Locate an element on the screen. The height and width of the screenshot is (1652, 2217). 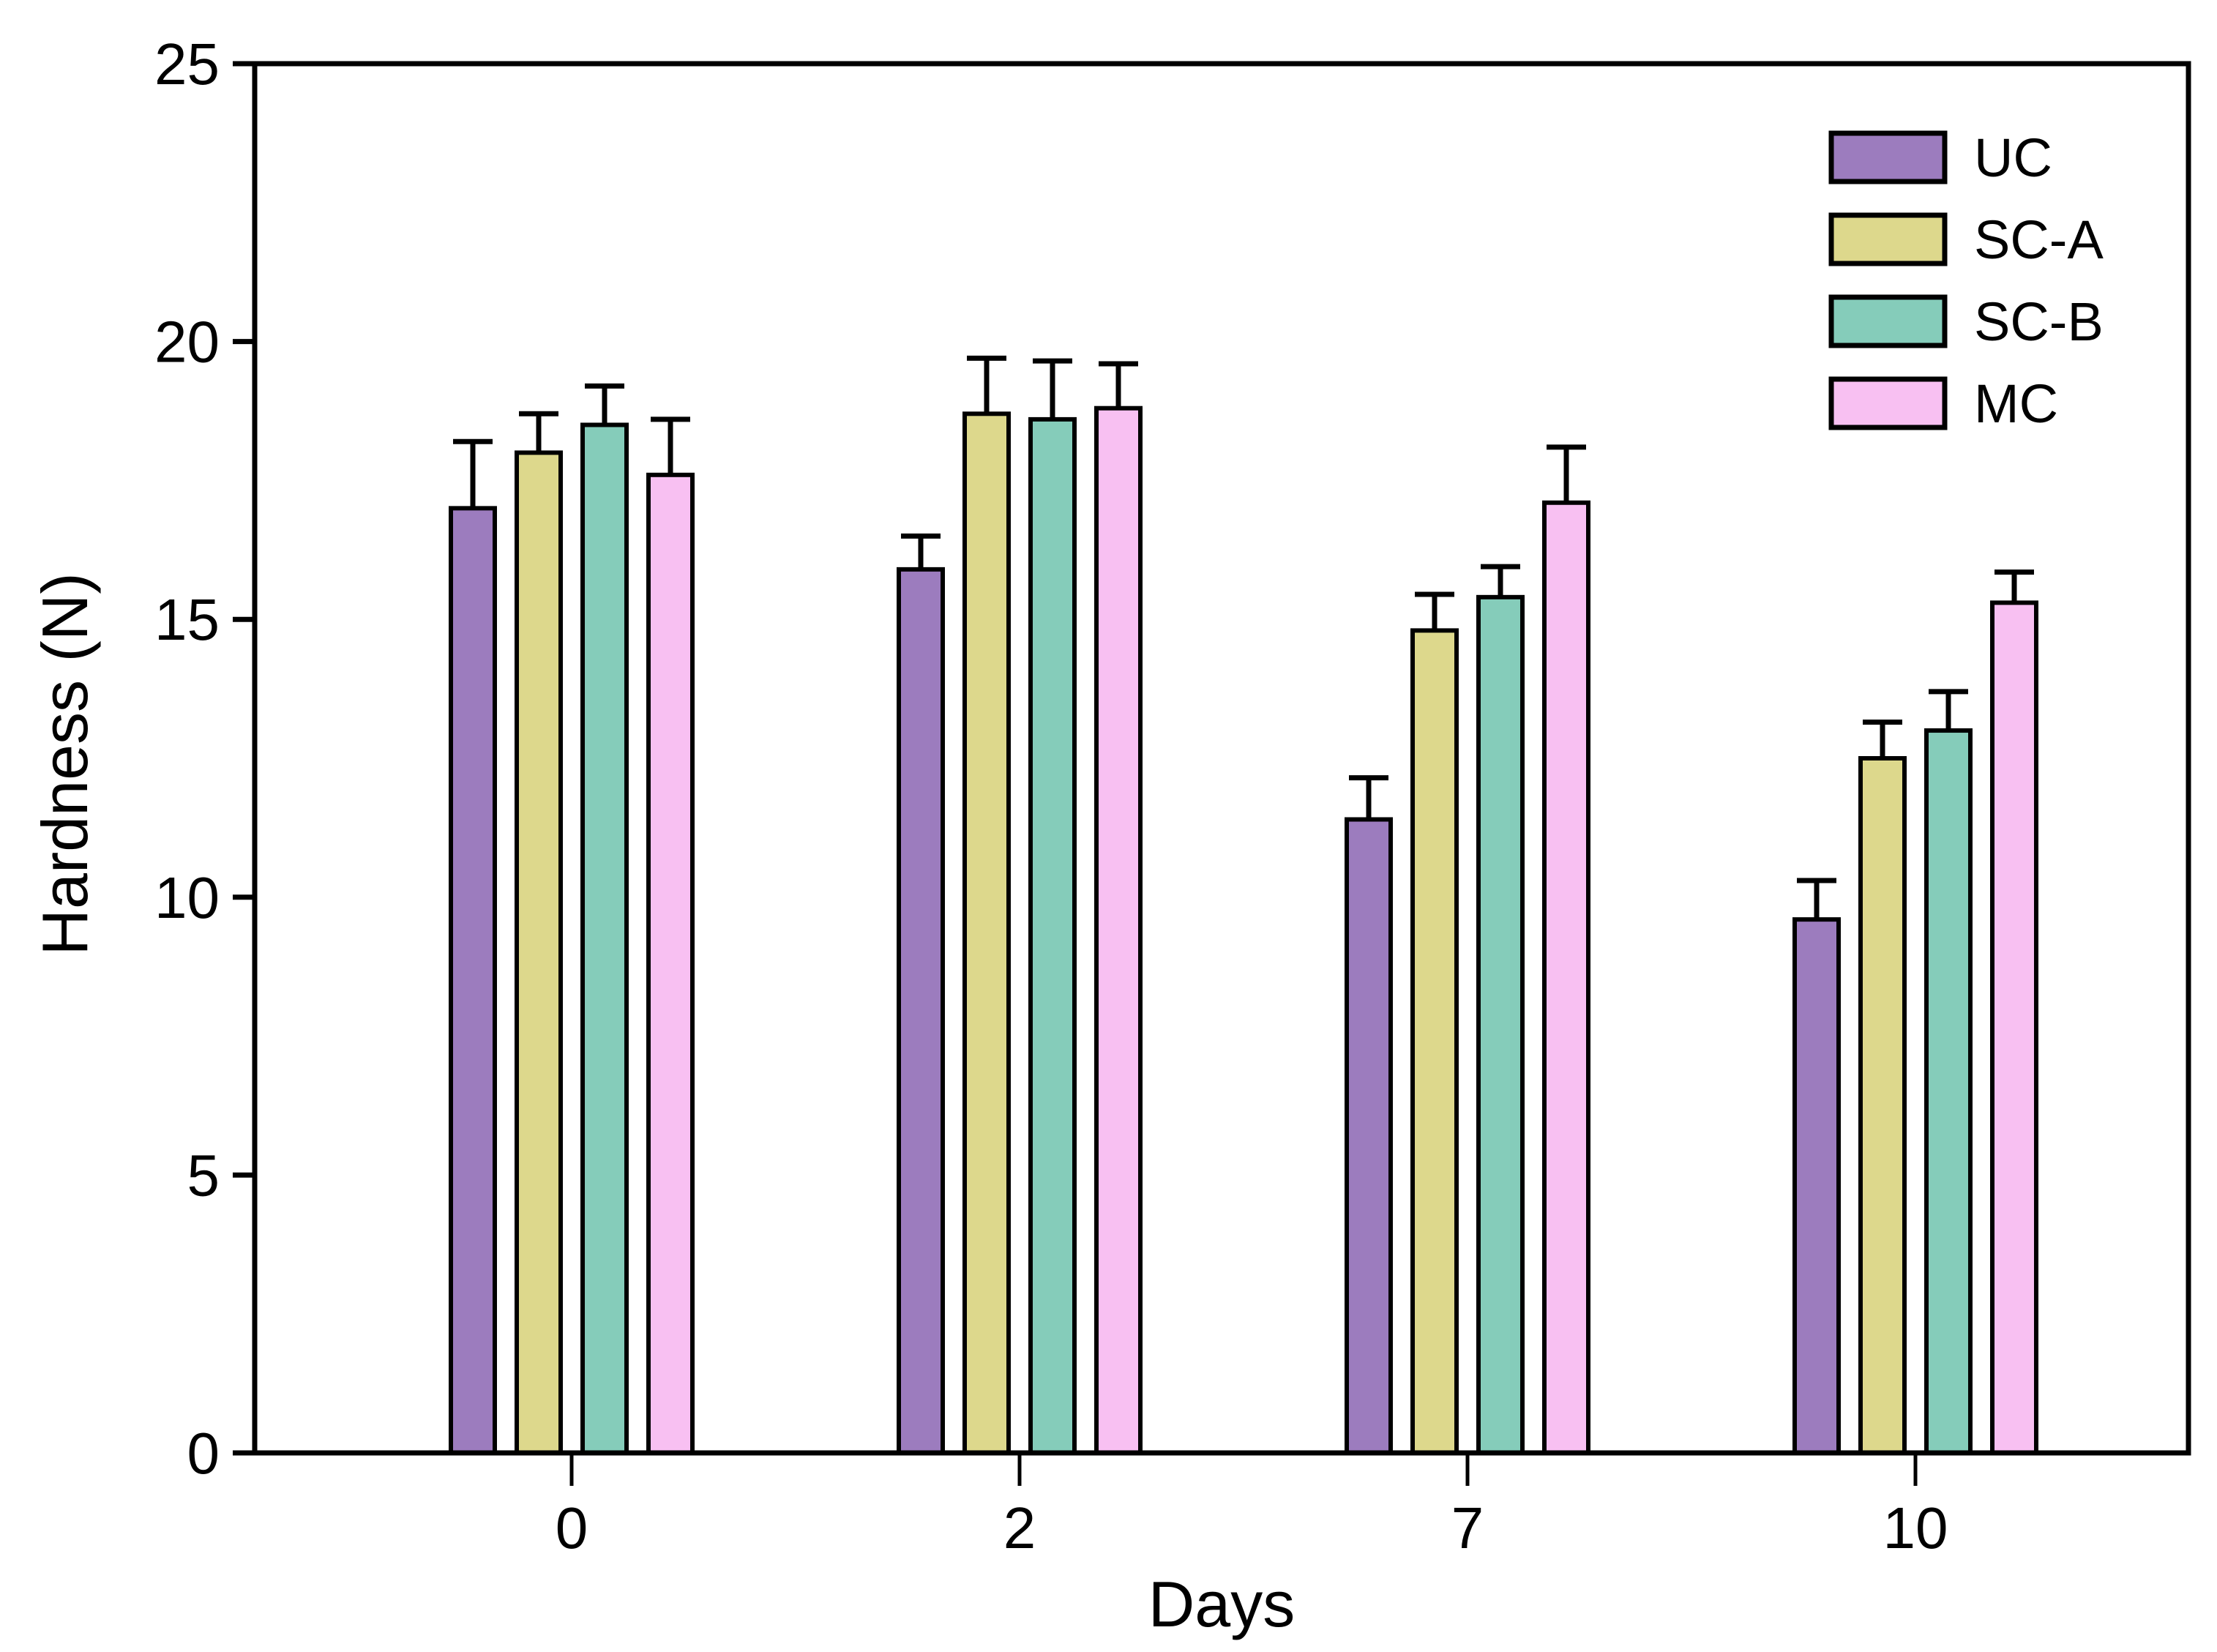
legend-swatch-SC-B is located at coordinates (1888, 321).